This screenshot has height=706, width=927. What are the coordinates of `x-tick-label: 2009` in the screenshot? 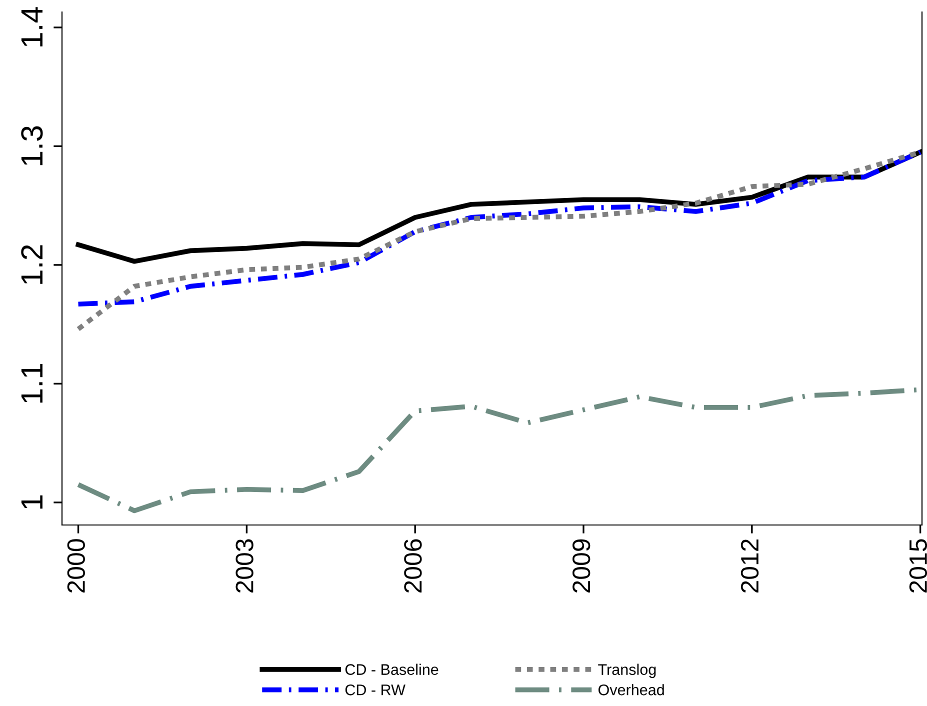 It's located at (581, 566).